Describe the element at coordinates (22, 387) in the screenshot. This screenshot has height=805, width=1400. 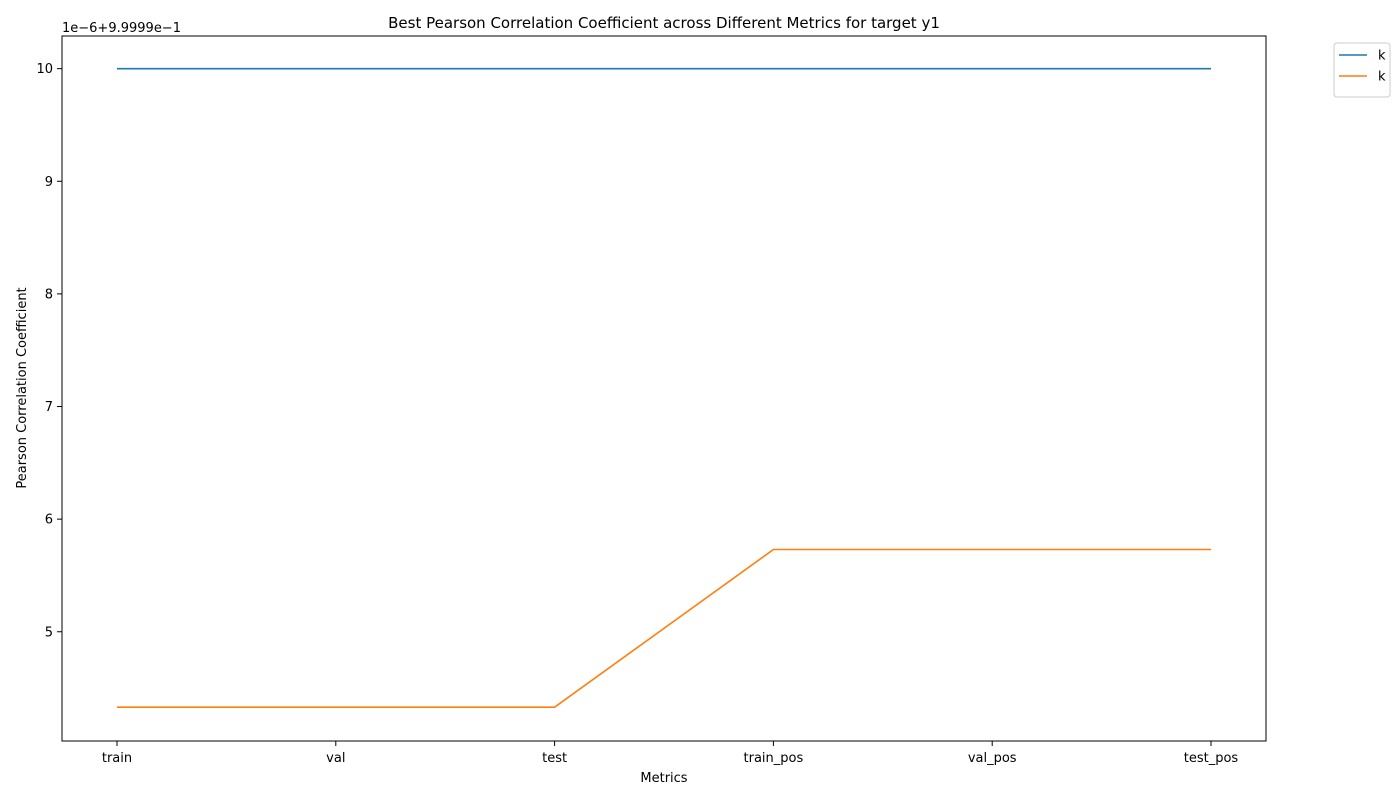
I see `y-axis-label: Pearson Correlation Coefficient` at that location.